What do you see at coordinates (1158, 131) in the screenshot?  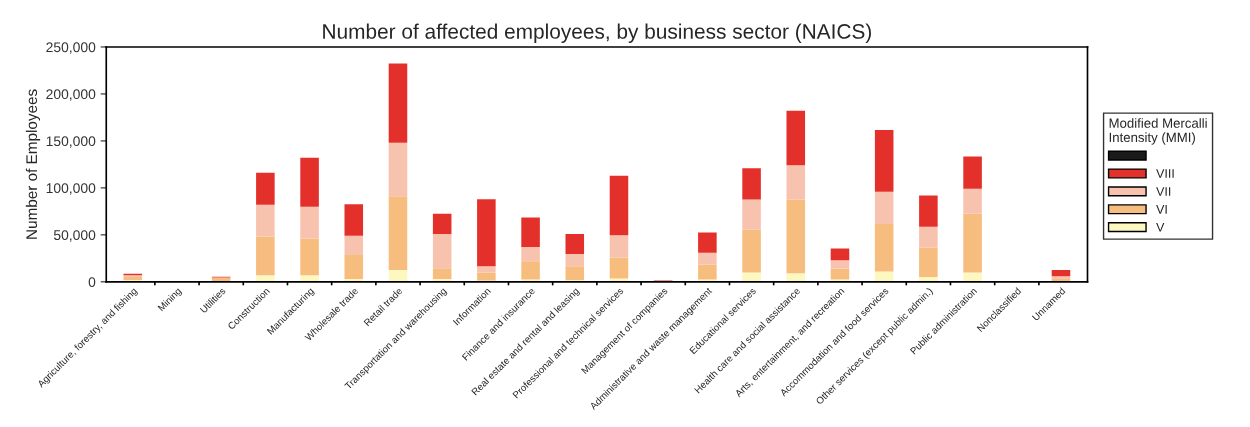 I see `legend-title: Modified Mercalli Intensity (MMI)` at bounding box center [1158, 131].